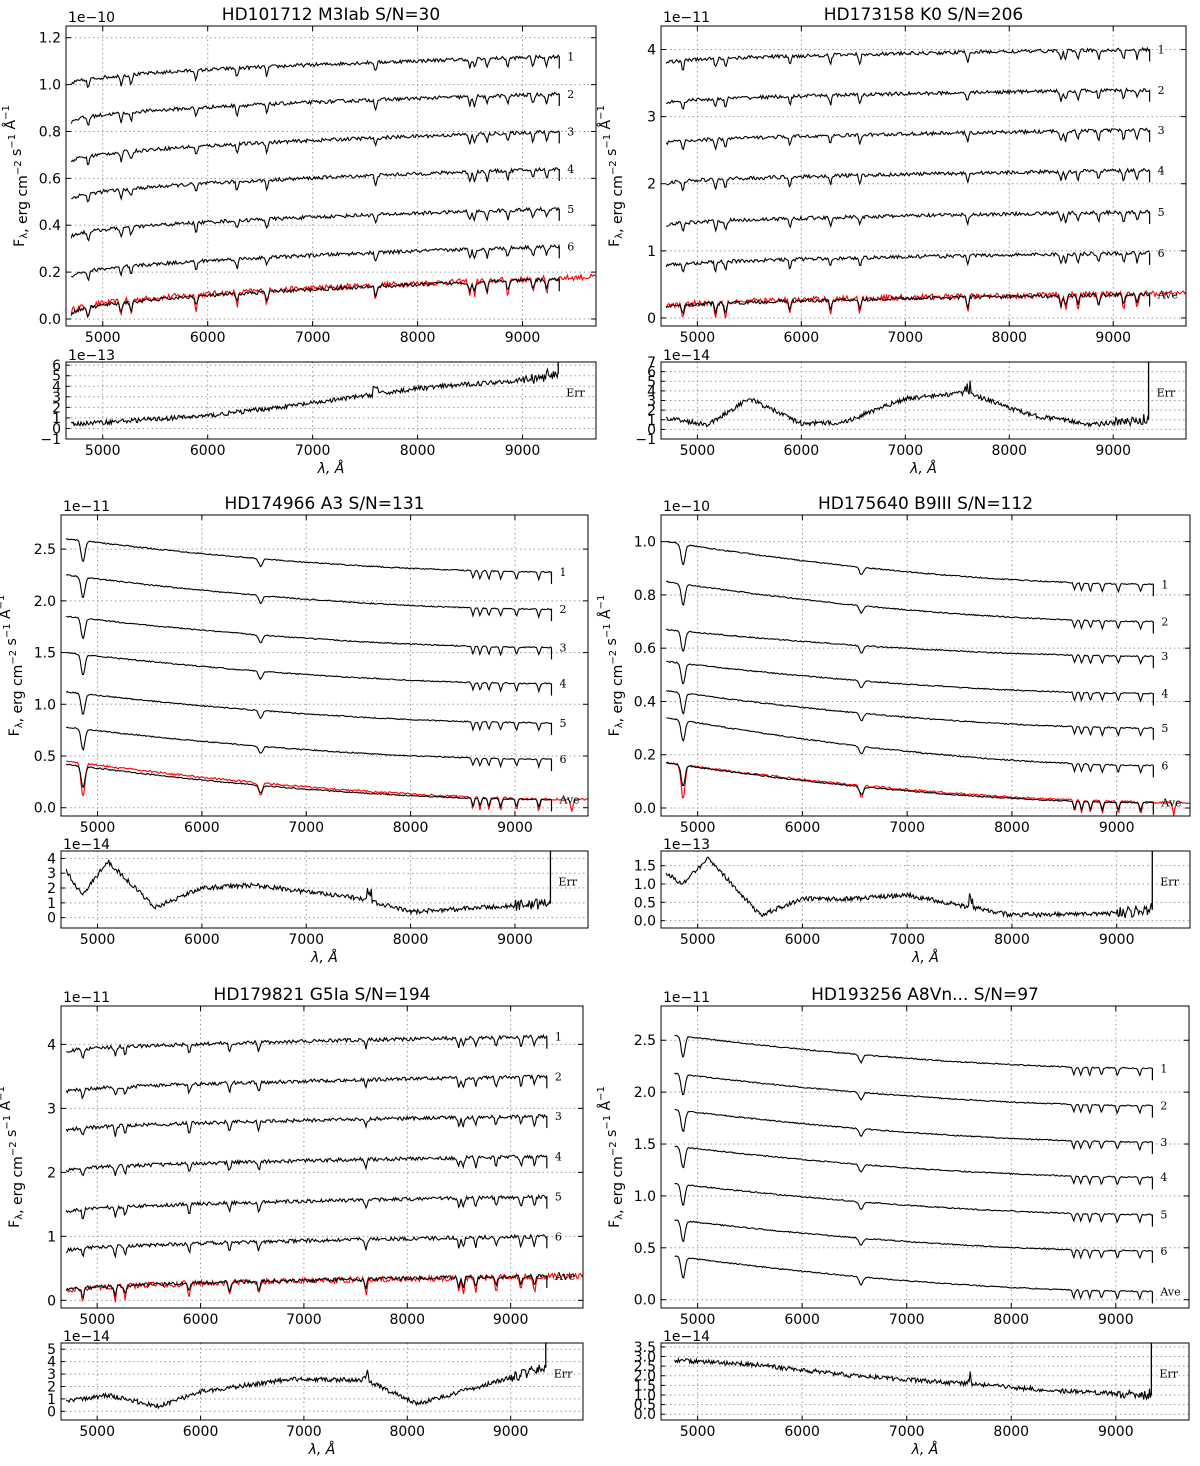  Describe the element at coordinates (686, 998) in the screenshot. I see `offset-label: 1e−11` at that location.